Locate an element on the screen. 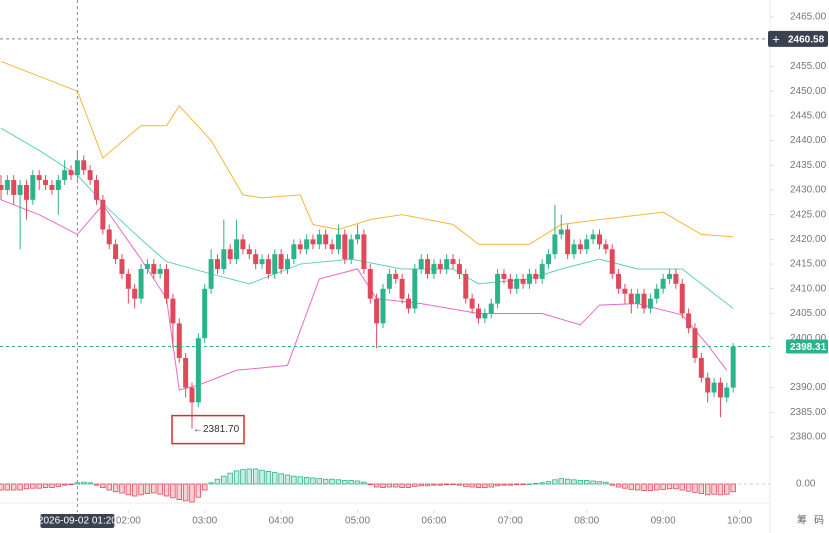  side-tab: 码 is located at coordinates (819, 521).